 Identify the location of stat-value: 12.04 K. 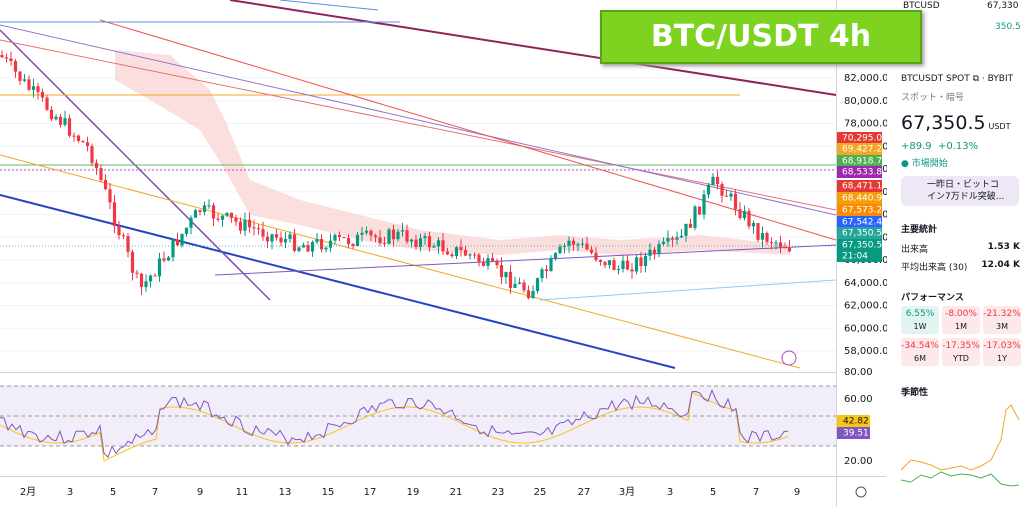
(1000, 265).